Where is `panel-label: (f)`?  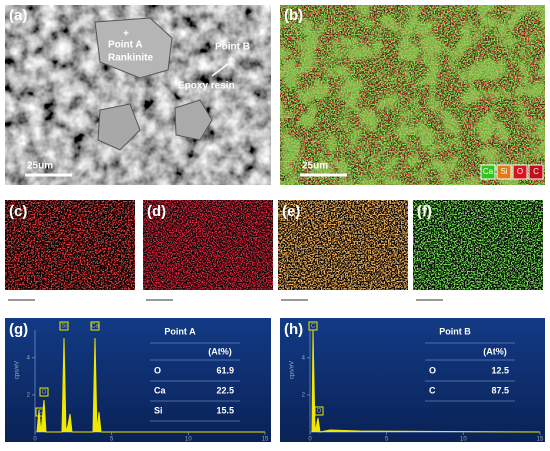 panel-label: (f) is located at coordinates (424, 211).